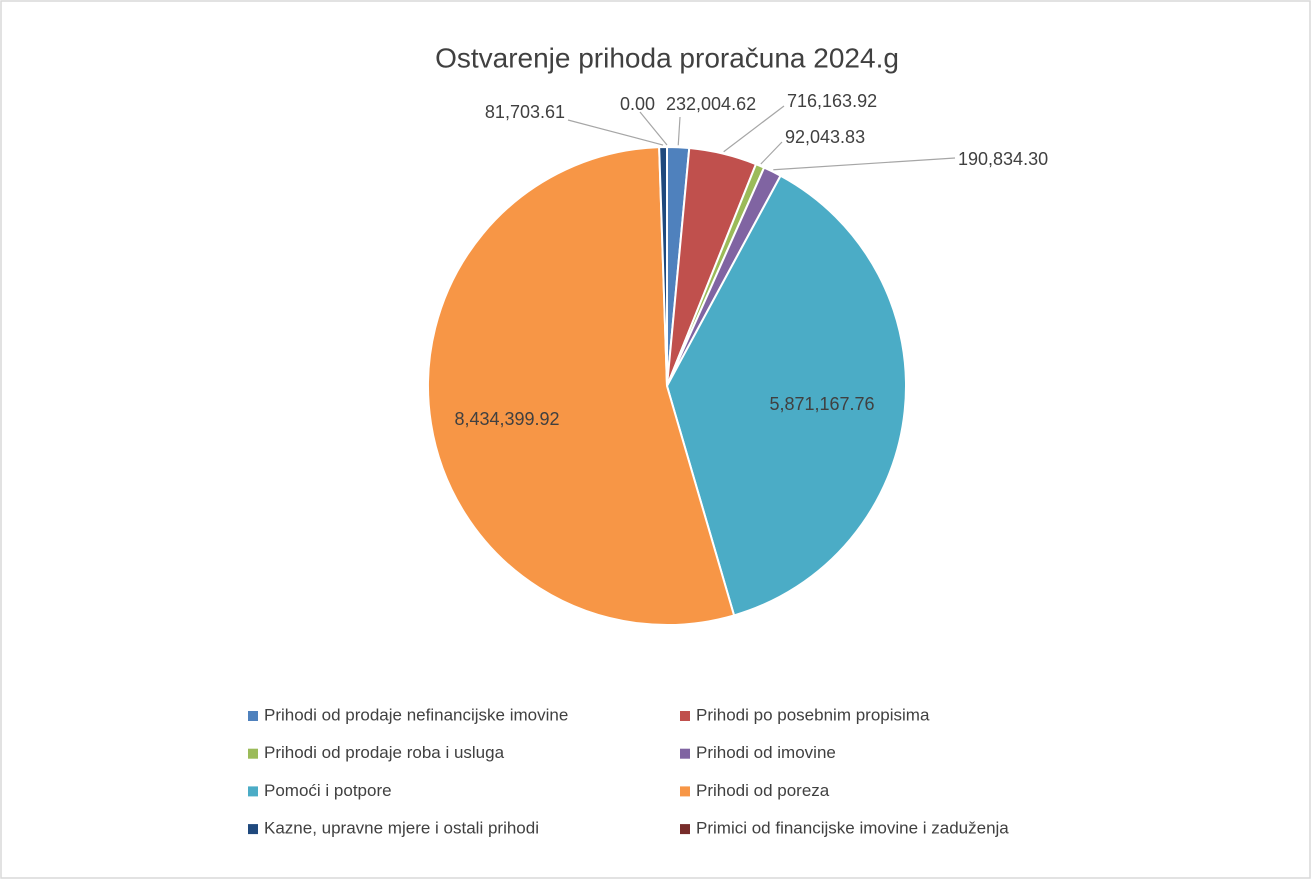 This screenshot has height=880, width=1312. I want to click on data-label: 5,871,167.76, so click(821, 404).